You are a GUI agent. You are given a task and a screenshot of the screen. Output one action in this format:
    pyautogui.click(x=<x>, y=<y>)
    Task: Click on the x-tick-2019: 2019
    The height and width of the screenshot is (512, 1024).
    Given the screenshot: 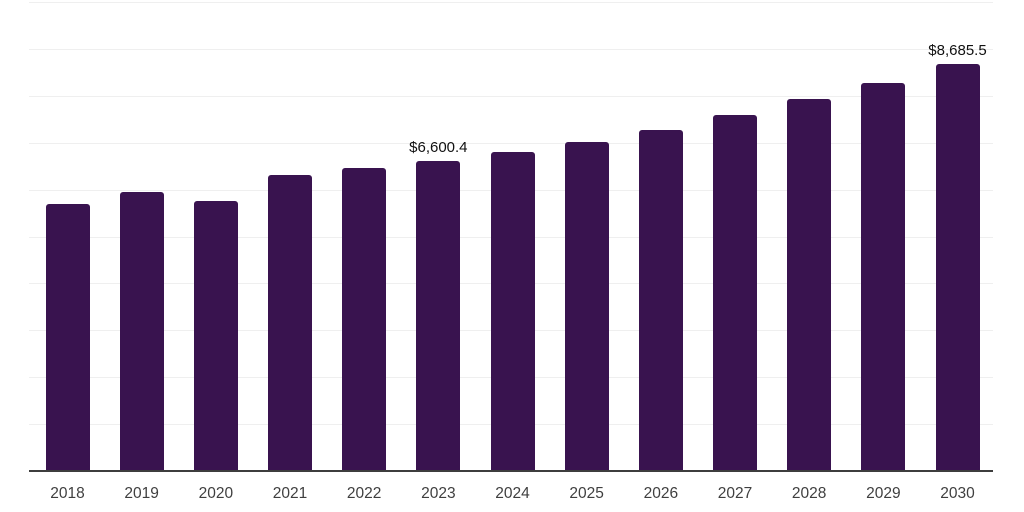 What is the action you would take?
    pyautogui.click(x=141, y=493)
    